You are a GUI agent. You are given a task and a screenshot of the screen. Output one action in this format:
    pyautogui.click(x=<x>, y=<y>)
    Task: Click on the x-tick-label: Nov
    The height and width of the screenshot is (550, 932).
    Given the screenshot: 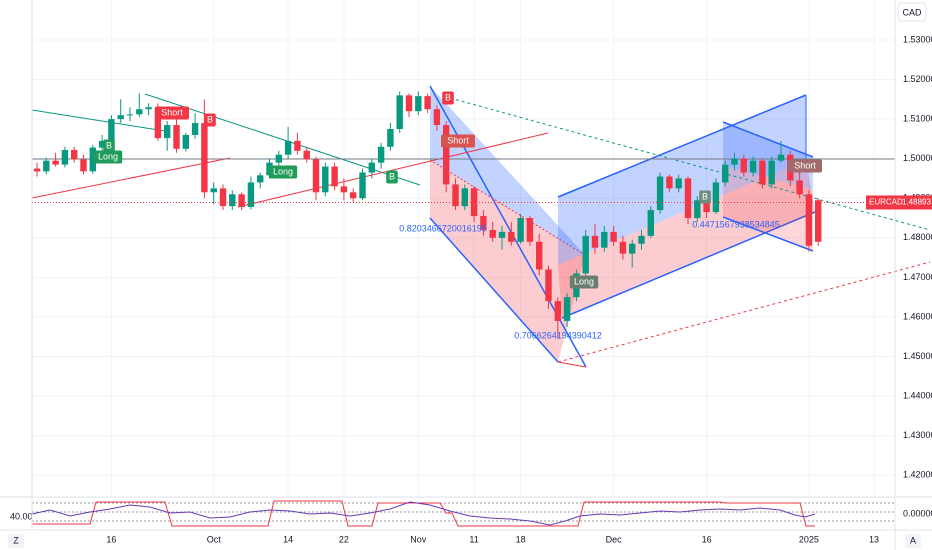 What is the action you would take?
    pyautogui.click(x=418, y=539)
    